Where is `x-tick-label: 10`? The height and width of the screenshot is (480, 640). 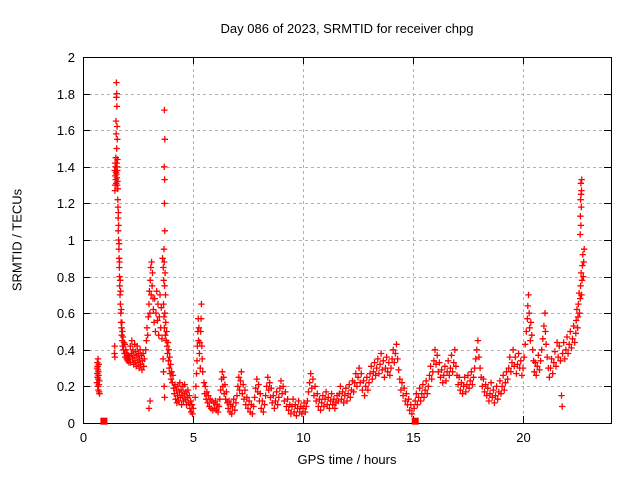 x-tick-label: 10 is located at coordinates (303, 437).